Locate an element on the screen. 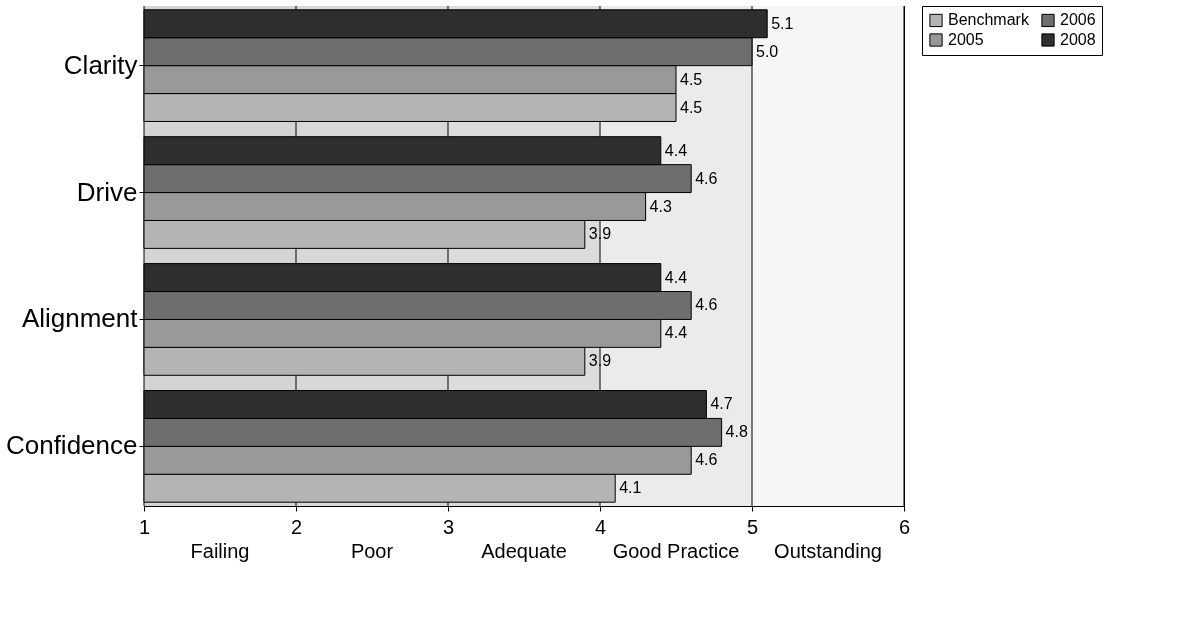 This screenshot has height=631, width=1179. legend-label: 2006 is located at coordinates (1078, 20).